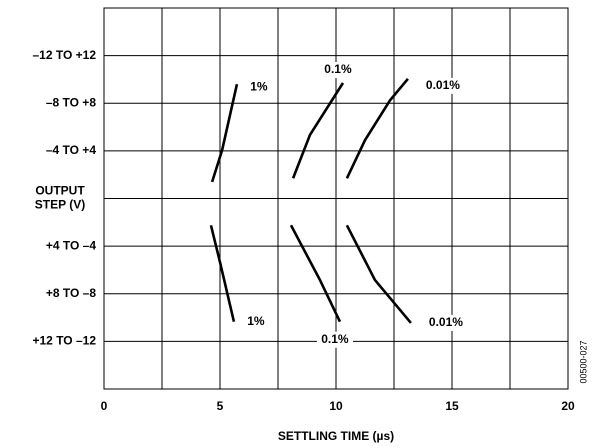 This screenshot has width=597, height=448. I want to click on y-tick-label: –4 TO +4, so click(71, 150).